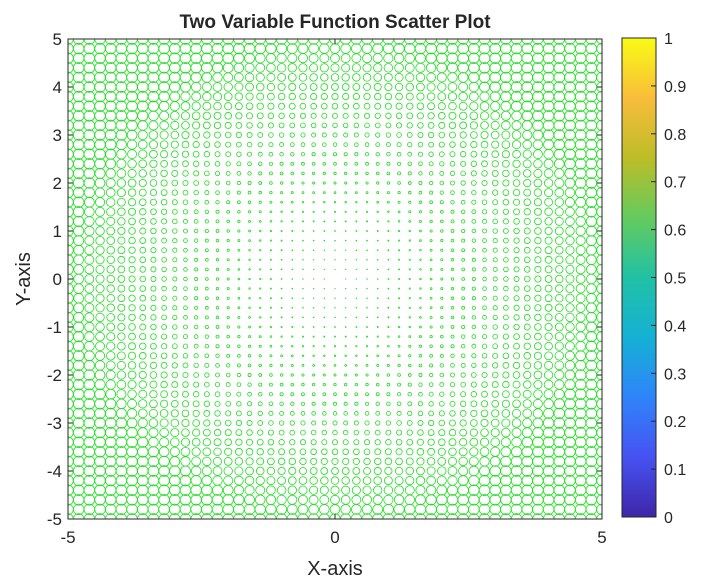 This screenshot has height=584, width=704. What do you see at coordinates (675, 422) in the screenshot?
I see `colorbar-tick-label: 0.2` at bounding box center [675, 422].